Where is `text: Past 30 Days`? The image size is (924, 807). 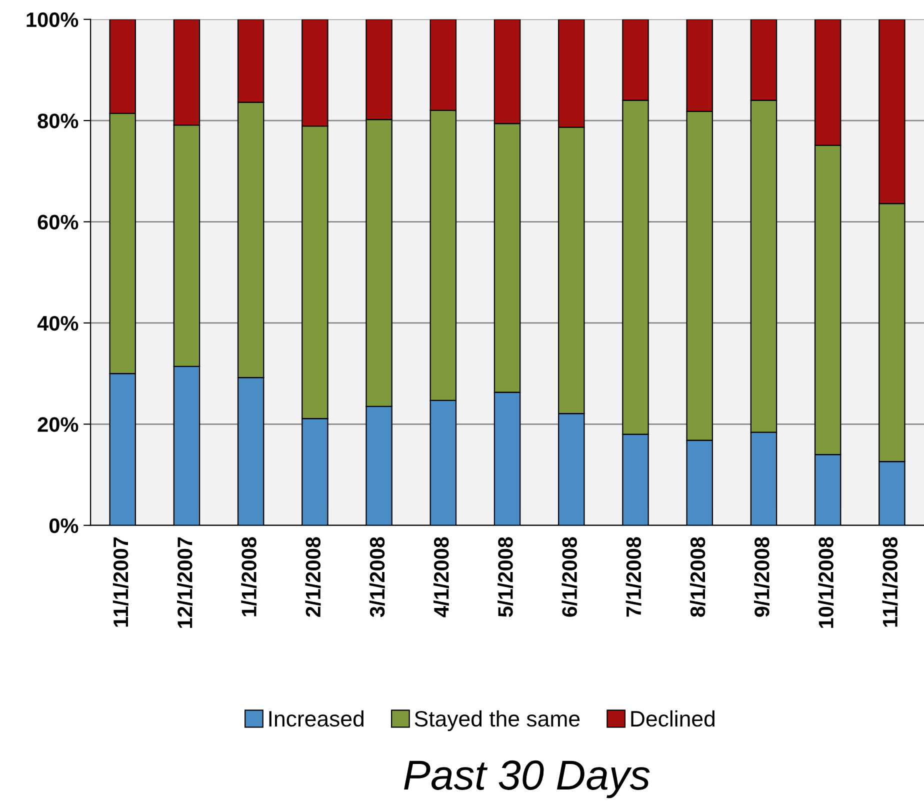 text: Past 30 Days is located at coordinates (527, 779).